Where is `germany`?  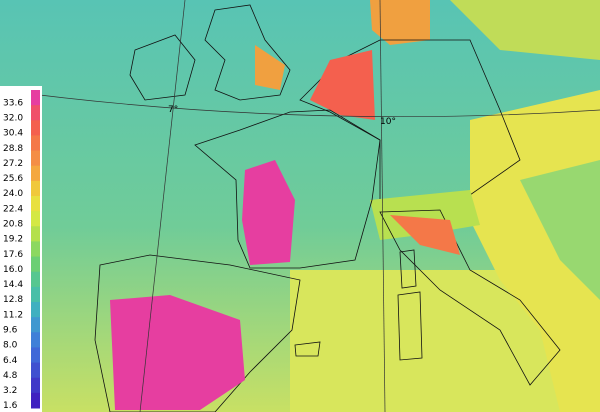
germany is located at coordinates (410, 120).